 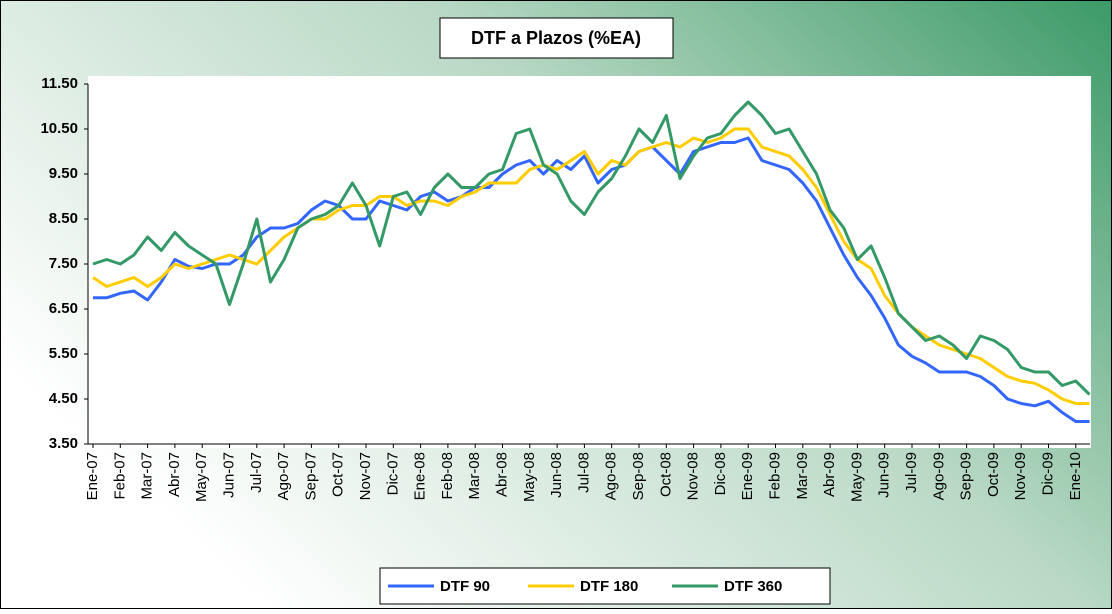 I want to click on y-tick-label: 3.50, so click(x=63, y=443).